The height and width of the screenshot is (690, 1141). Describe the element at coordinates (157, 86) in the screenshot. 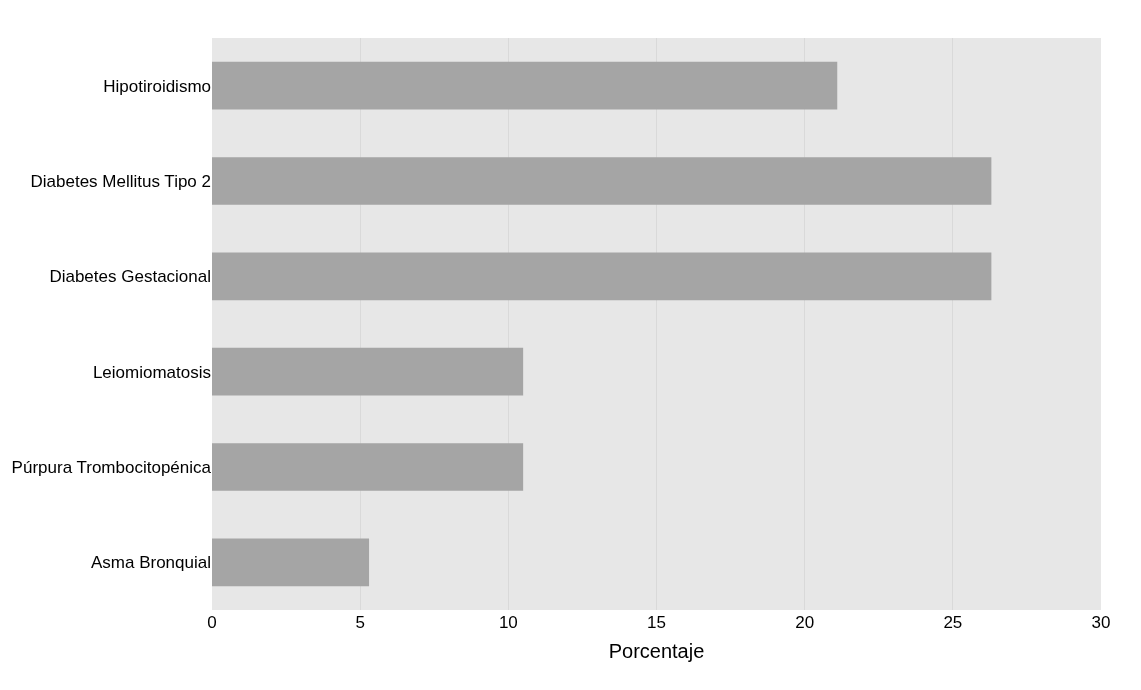

I see `y-tick-label: Hipotiroidismo` at that location.